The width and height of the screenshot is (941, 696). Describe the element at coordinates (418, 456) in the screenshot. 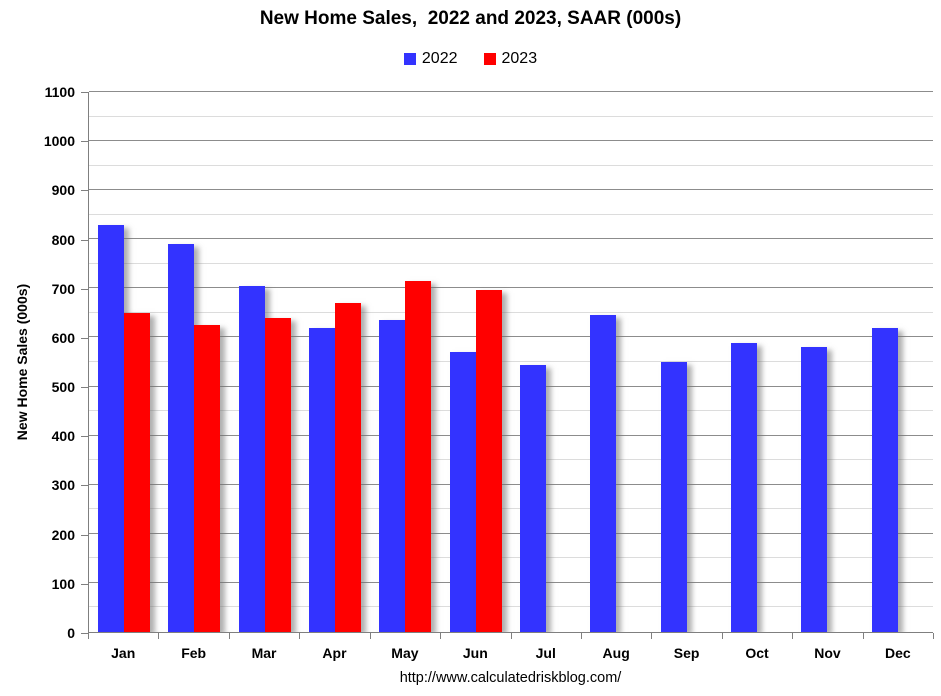

I see `bar-2023-may` at that location.